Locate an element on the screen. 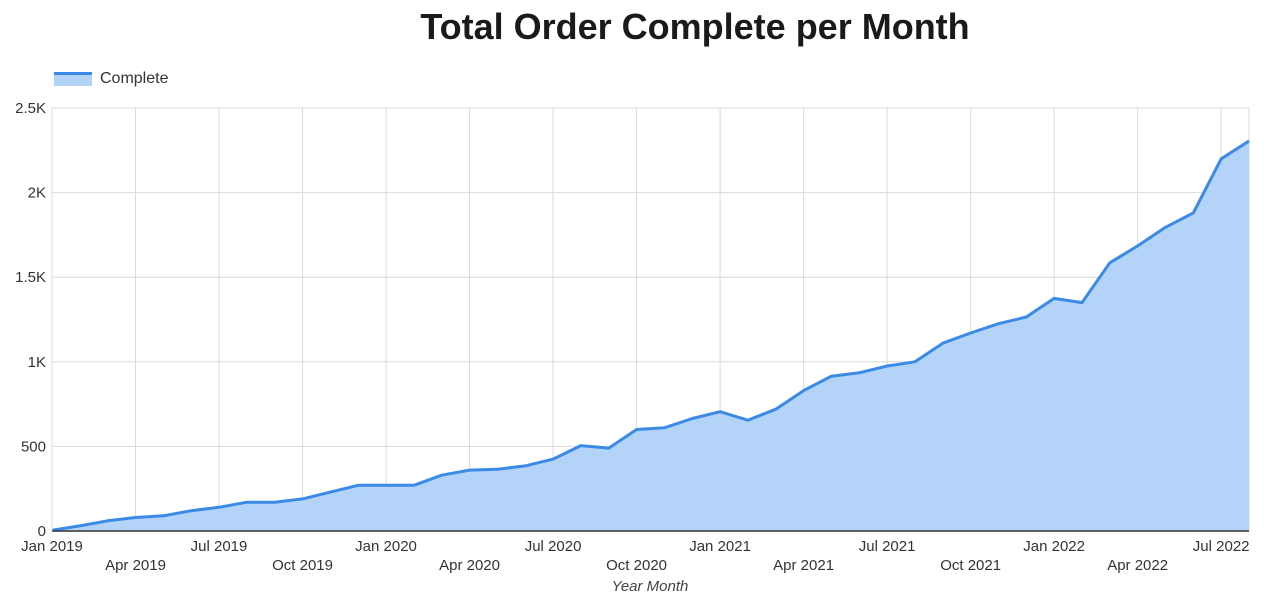 Image resolution: width=1270 pixels, height=599 pixels. x-tick-label: Oct 2021 is located at coordinates (970, 565).